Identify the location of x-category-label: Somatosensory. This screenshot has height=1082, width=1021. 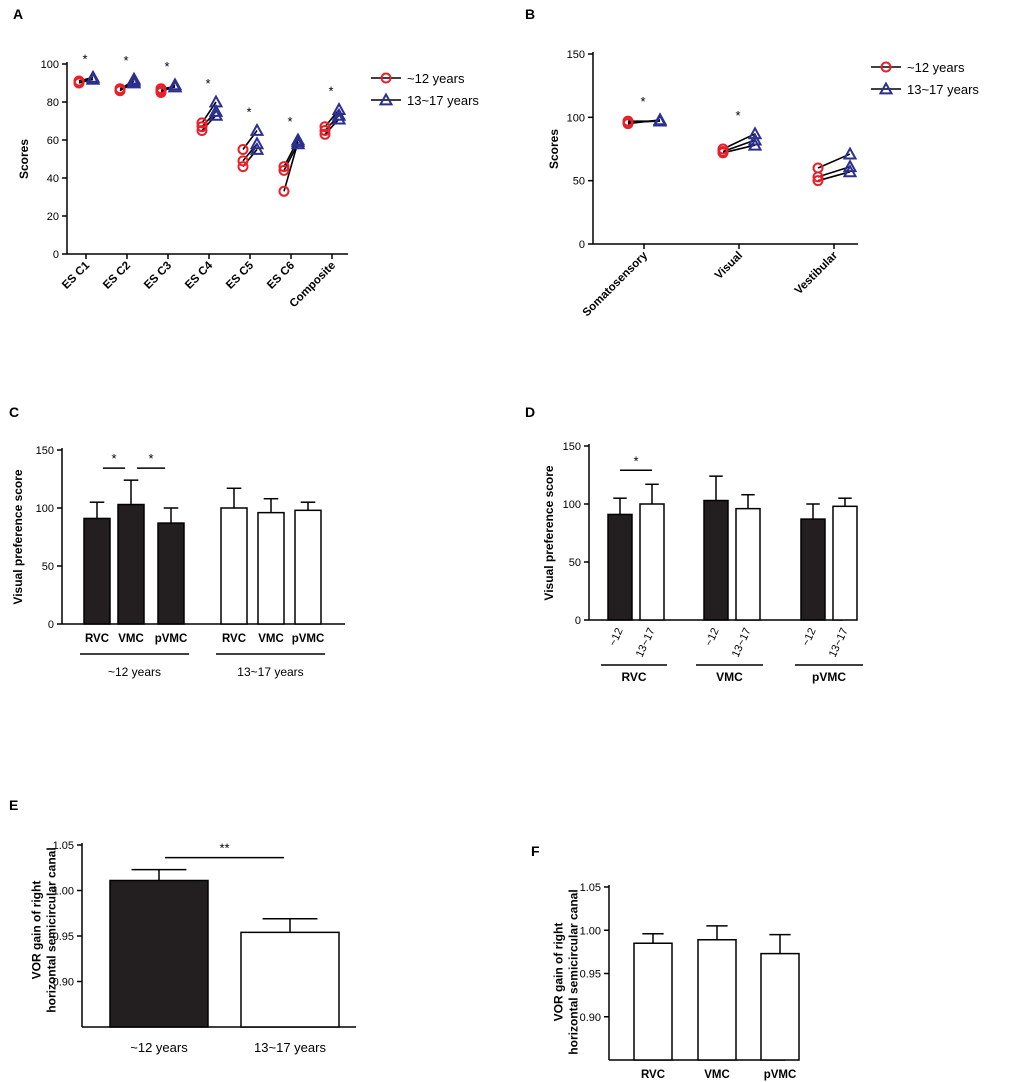
(616, 284).